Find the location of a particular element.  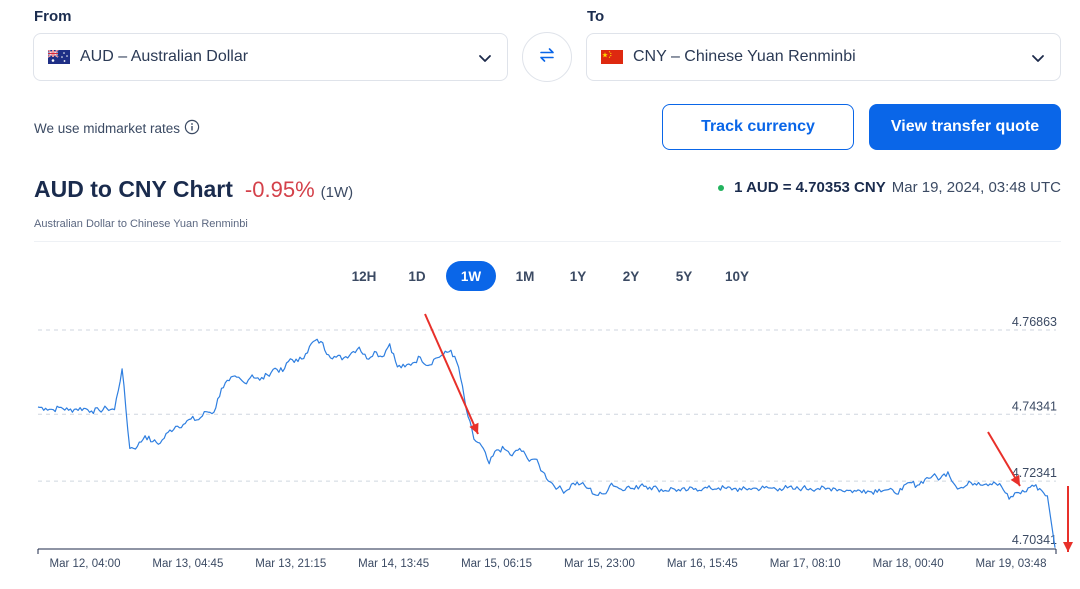

midmarket-note: We use midmarket rates is located at coordinates (117, 128).